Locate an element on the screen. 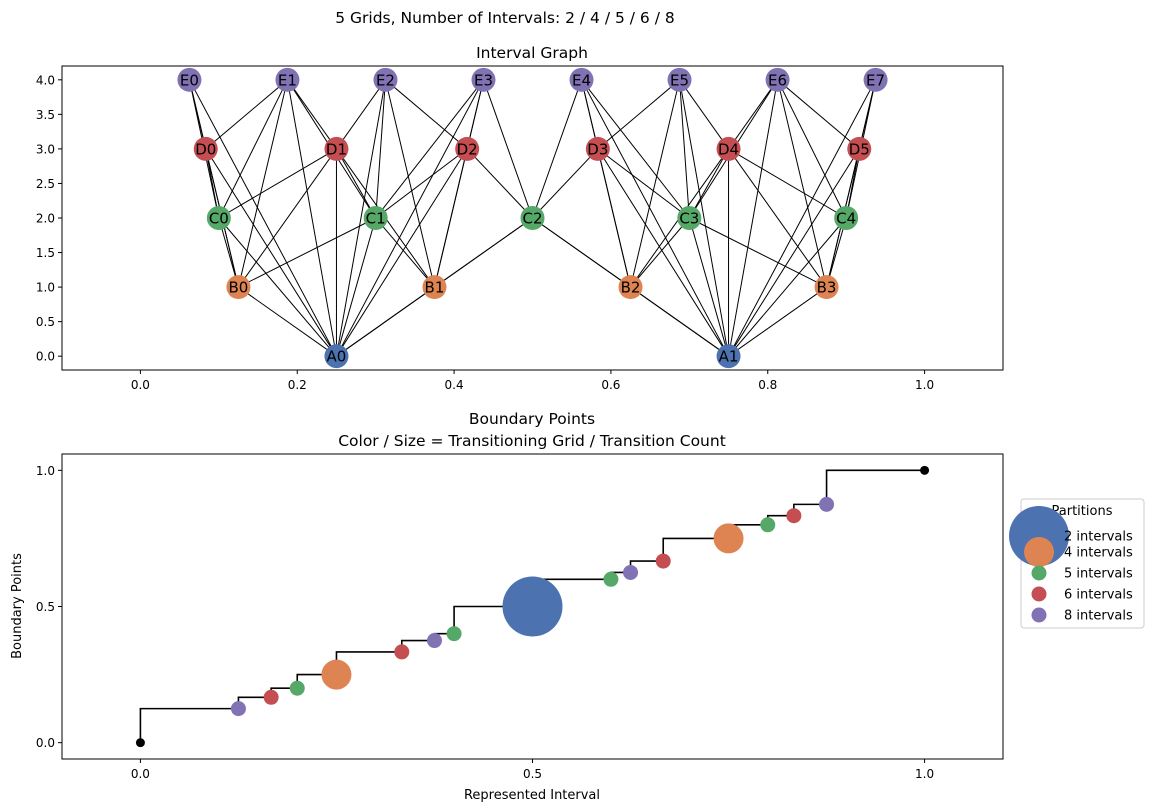  graph-node-label: E5 is located at coordinates (679, 80).